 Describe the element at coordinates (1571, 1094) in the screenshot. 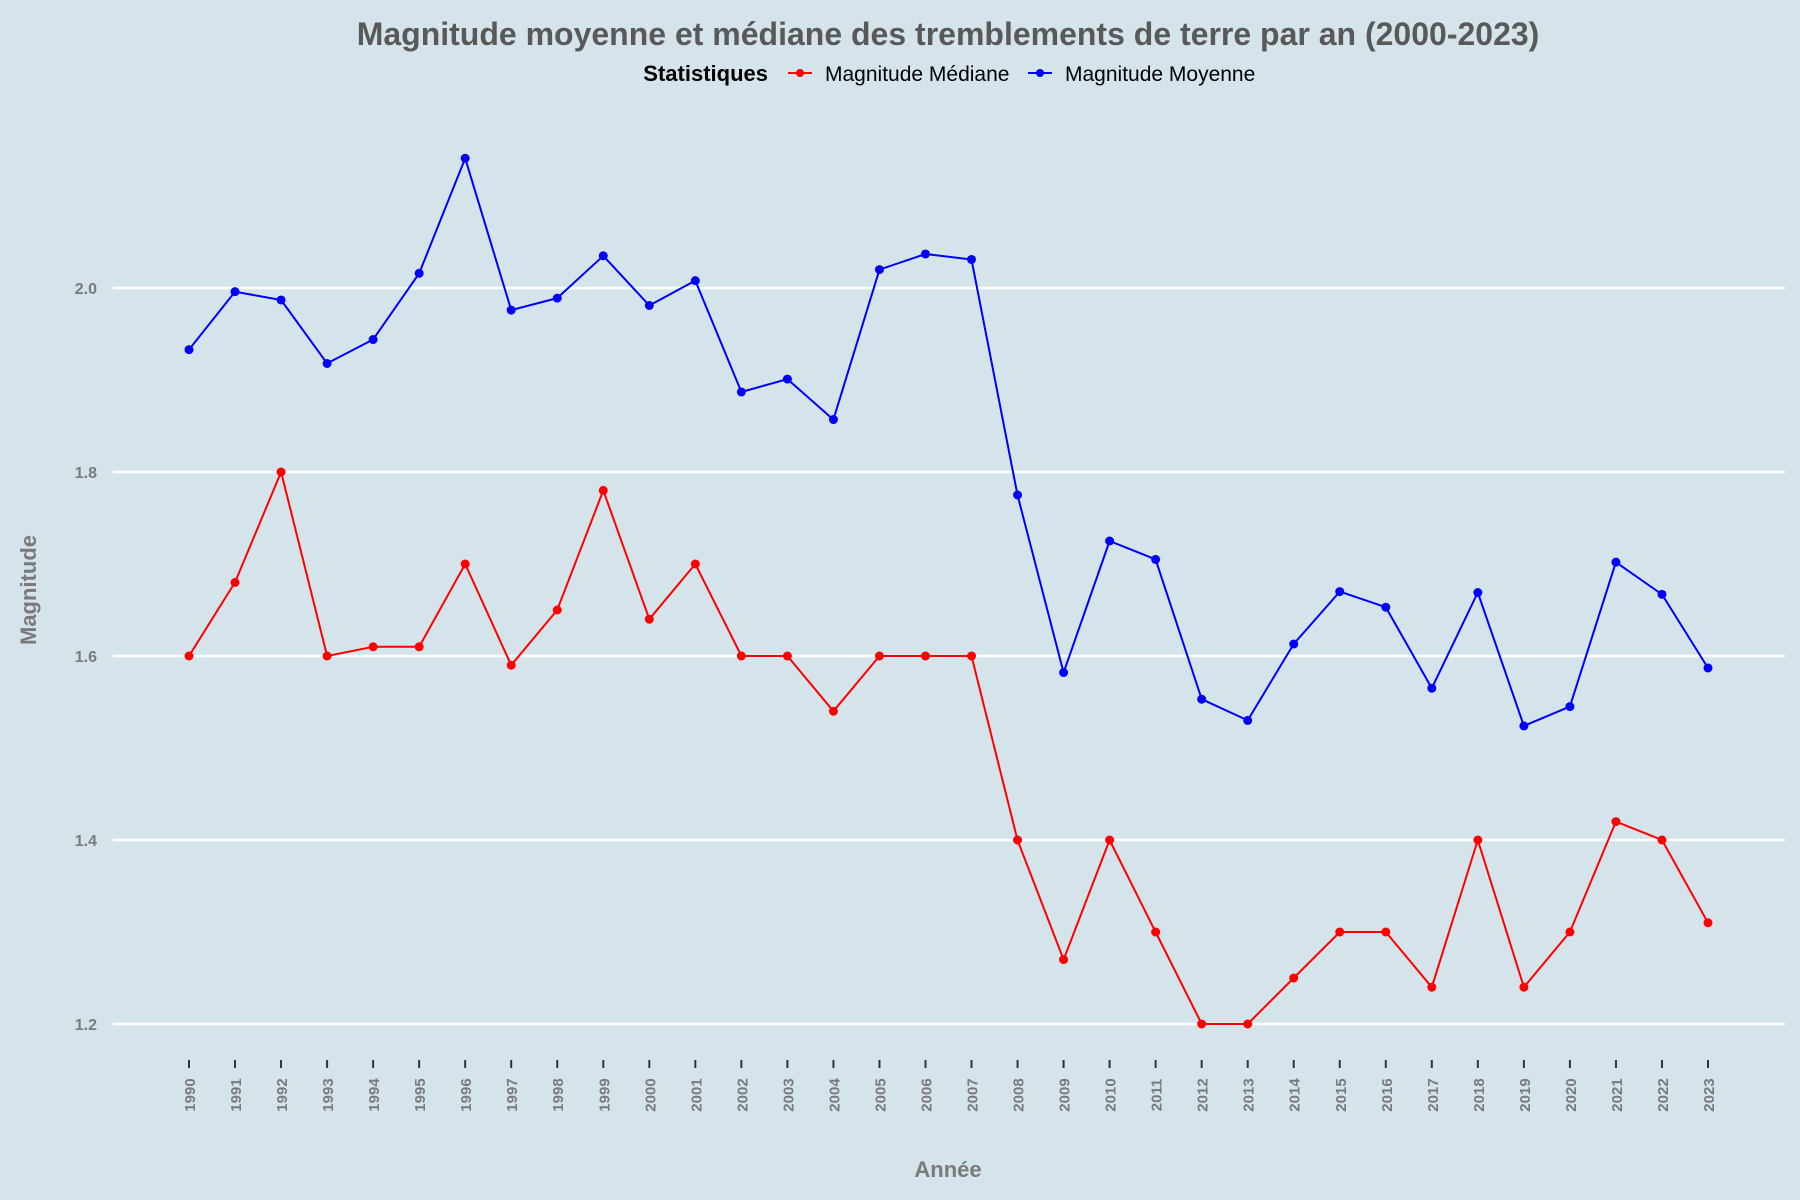

I see `x-tick-label: 2020` at that location.